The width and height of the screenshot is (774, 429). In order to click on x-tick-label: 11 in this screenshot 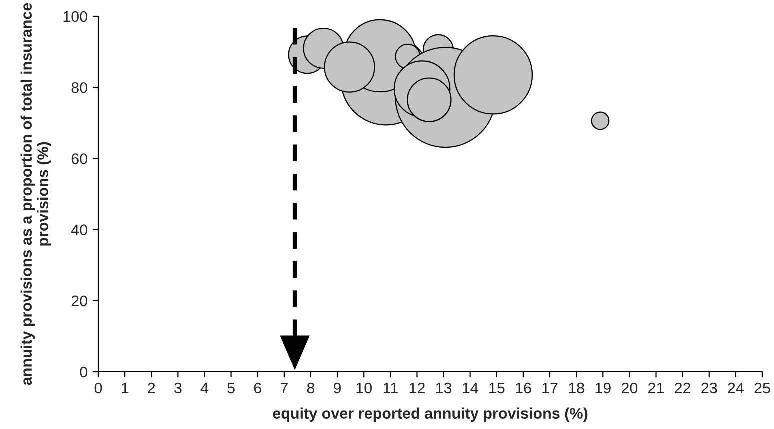, I will do `click(391, 388)`.